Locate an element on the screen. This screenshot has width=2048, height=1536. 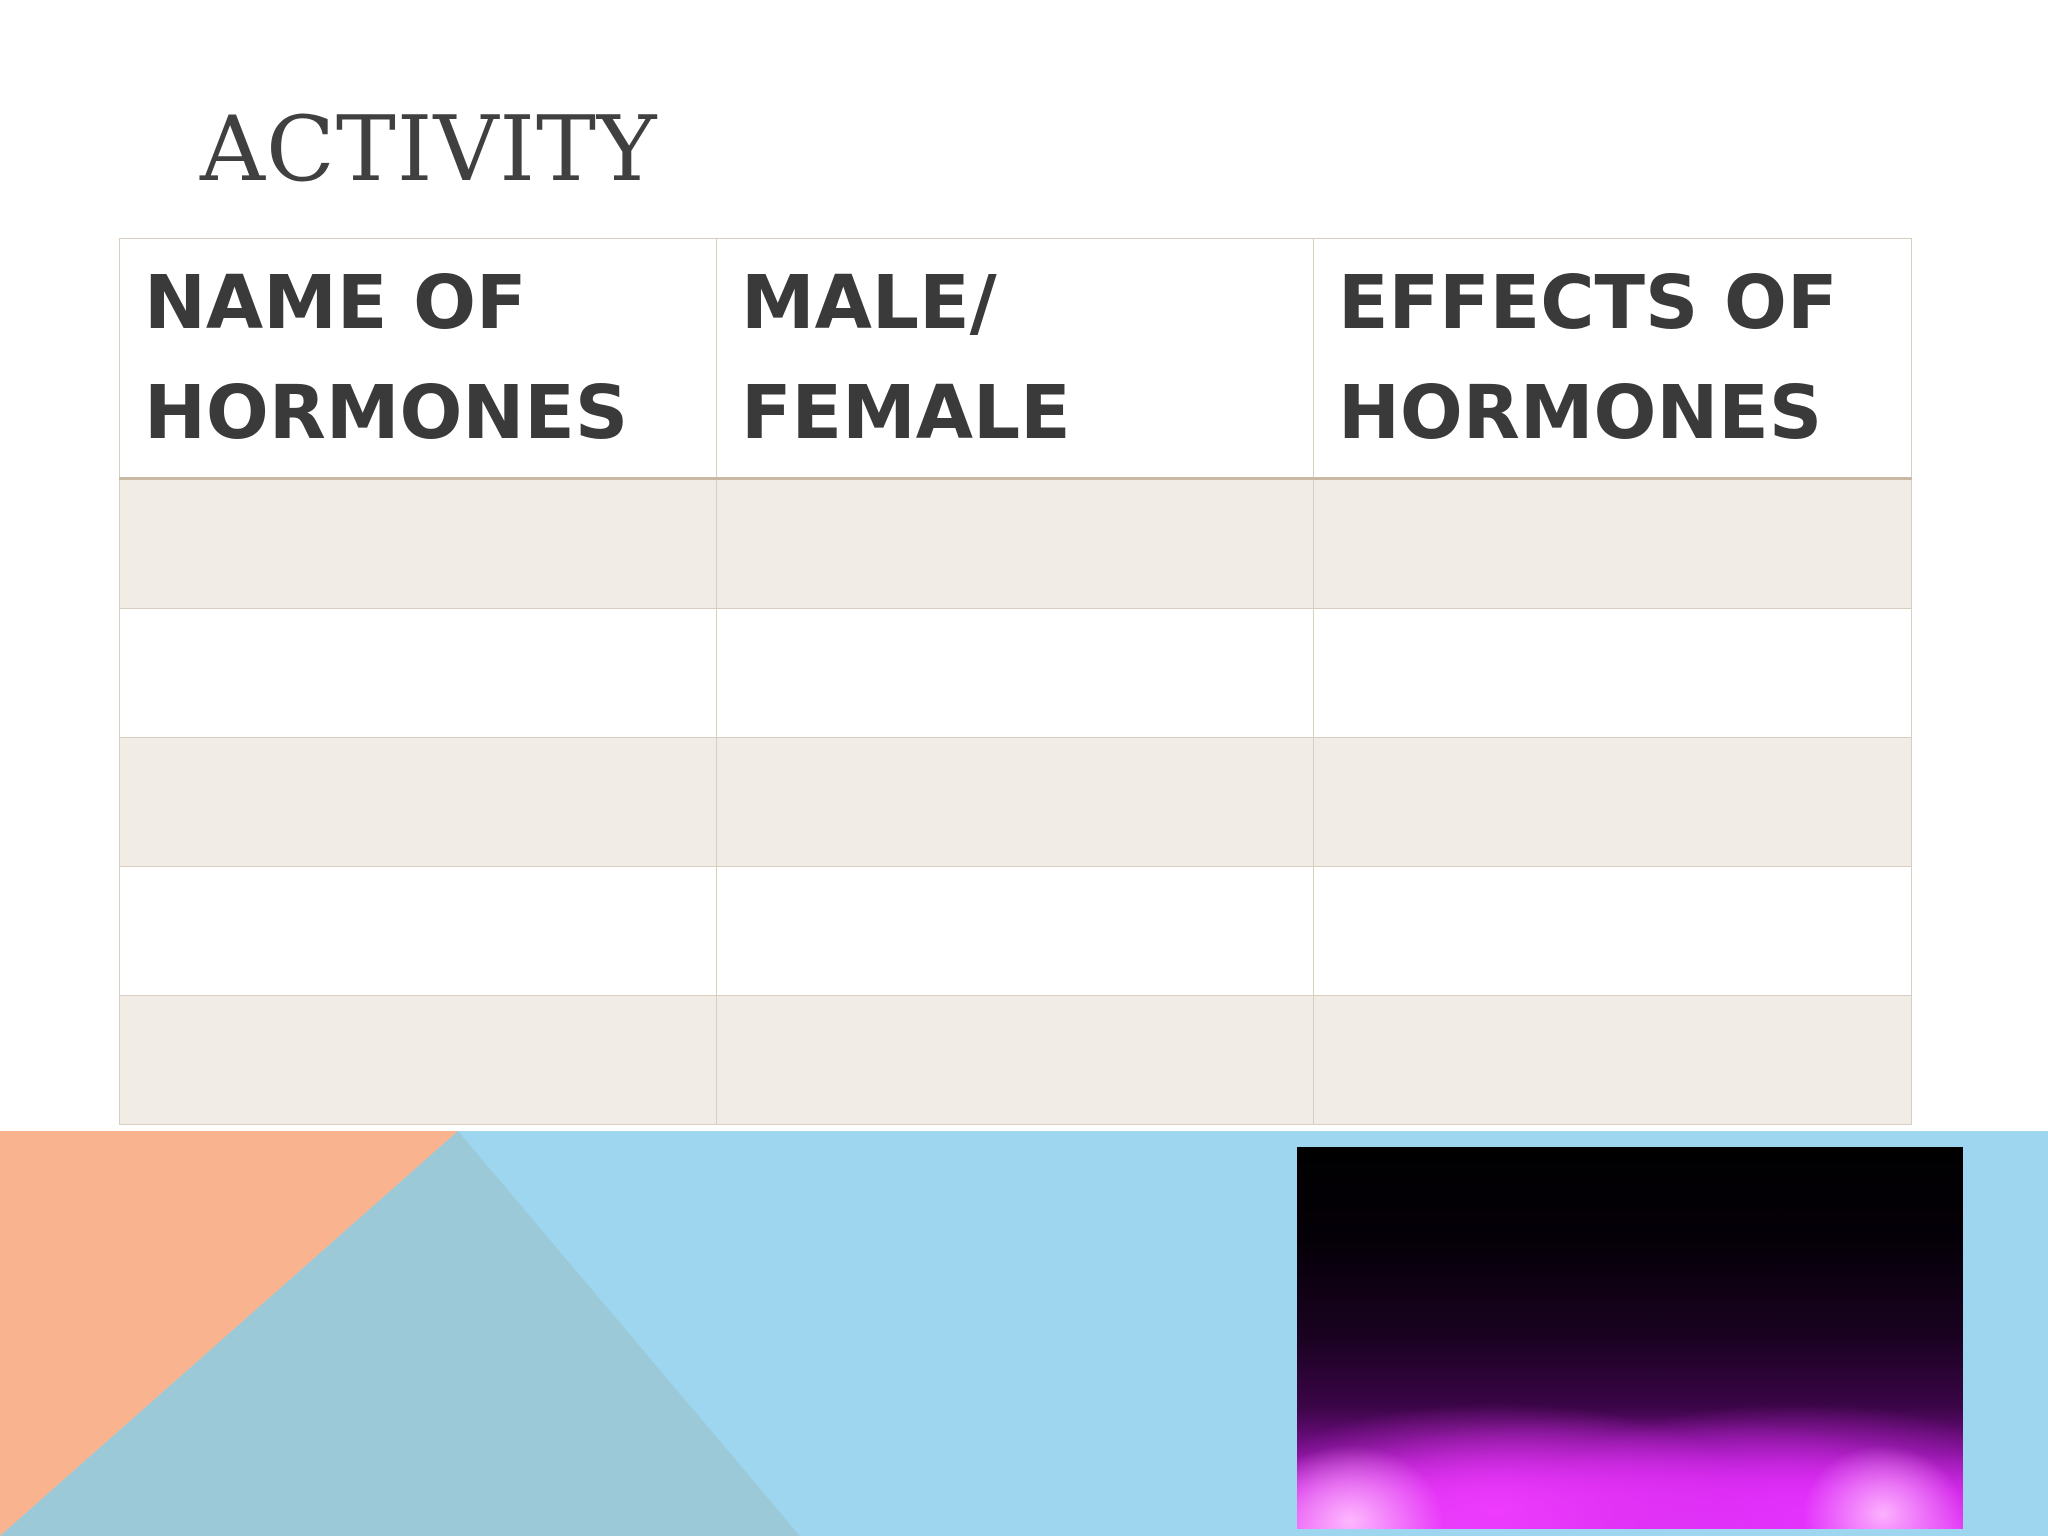
header-name-of-hormones: NAME OF HORMONES is located at coordinates (418, 359).